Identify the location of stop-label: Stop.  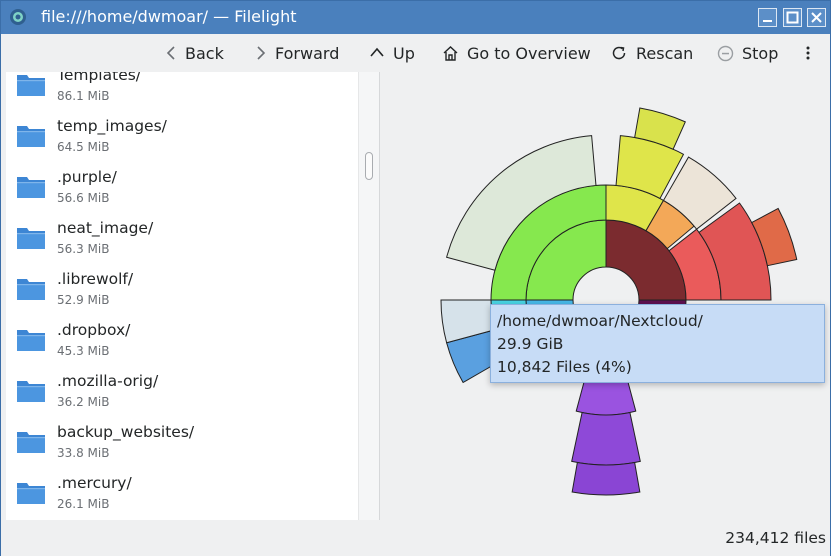
(760, 53).